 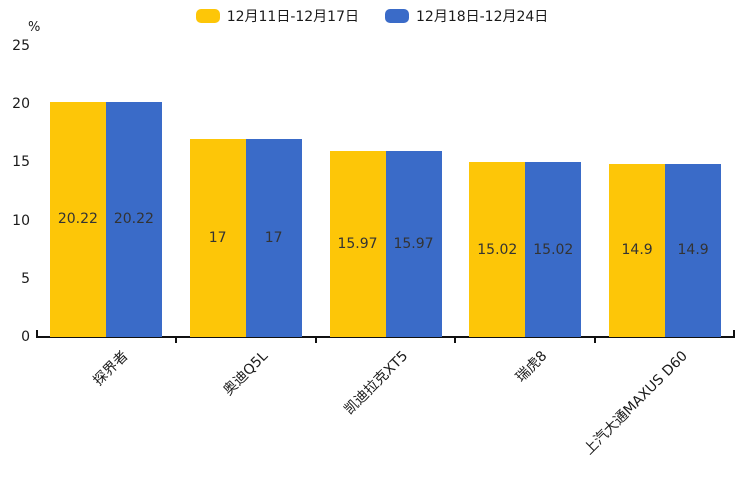 What do you see at coordinates (376, 383) in the screenshot?
I see `x-axis-category-label: 凯迪拉克XT5` at bounding box center [376, 383].